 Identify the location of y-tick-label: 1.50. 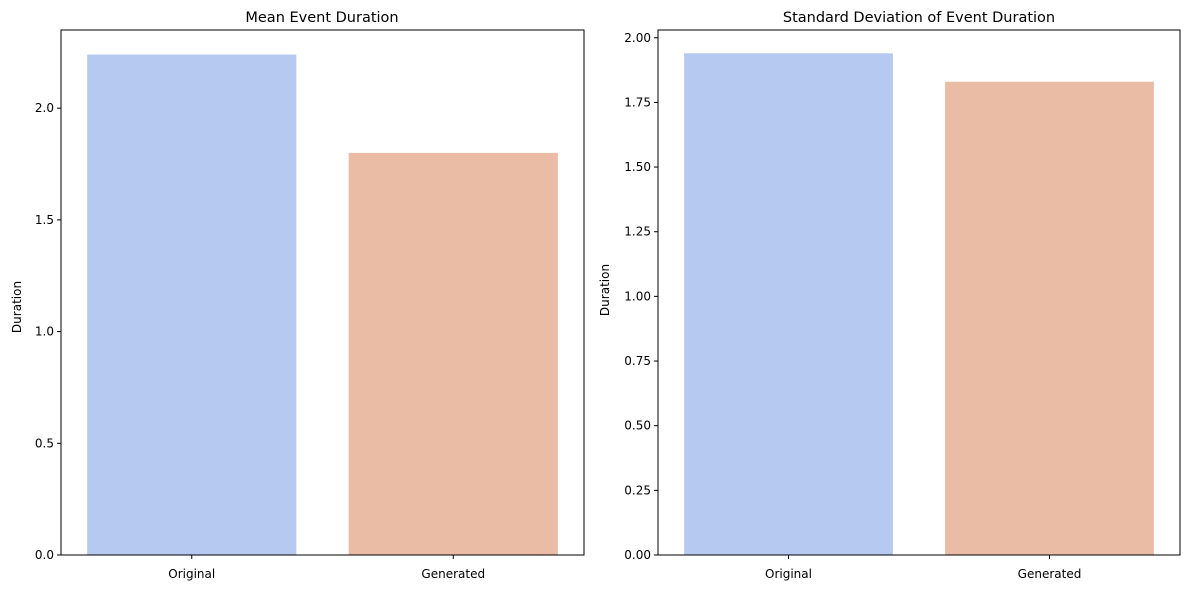
(637, 167).